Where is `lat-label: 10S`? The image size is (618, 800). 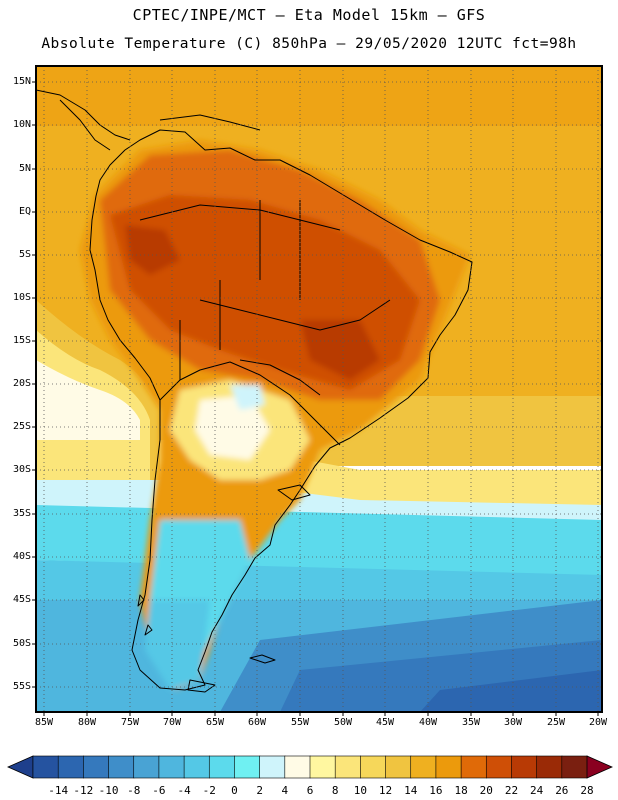
lat-label: 10S is located at coordinates (21, 297).